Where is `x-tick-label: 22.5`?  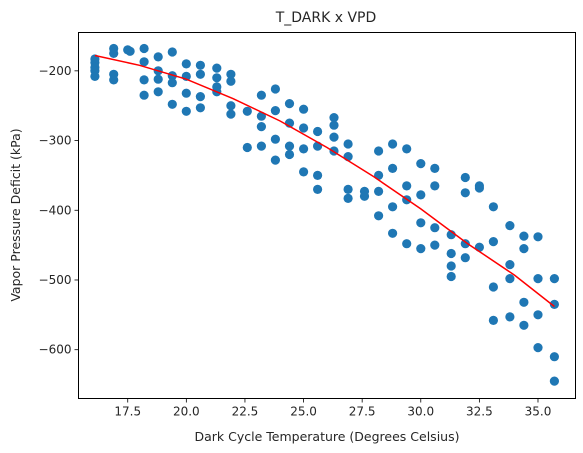
x-tick-label: 22.5 is located at coordinates (245, 412).